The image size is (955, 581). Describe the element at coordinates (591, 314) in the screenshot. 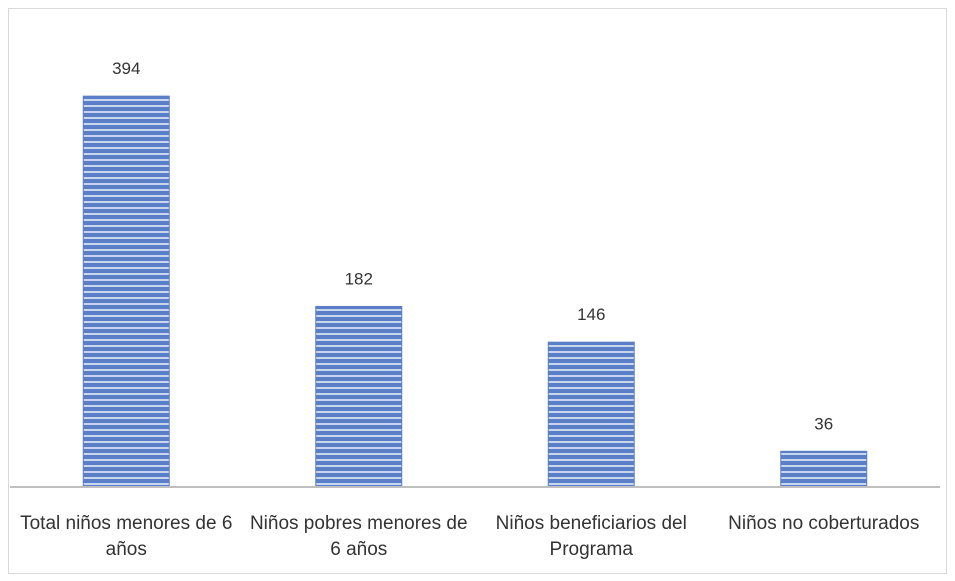

I see `value-label: 146` at that location.